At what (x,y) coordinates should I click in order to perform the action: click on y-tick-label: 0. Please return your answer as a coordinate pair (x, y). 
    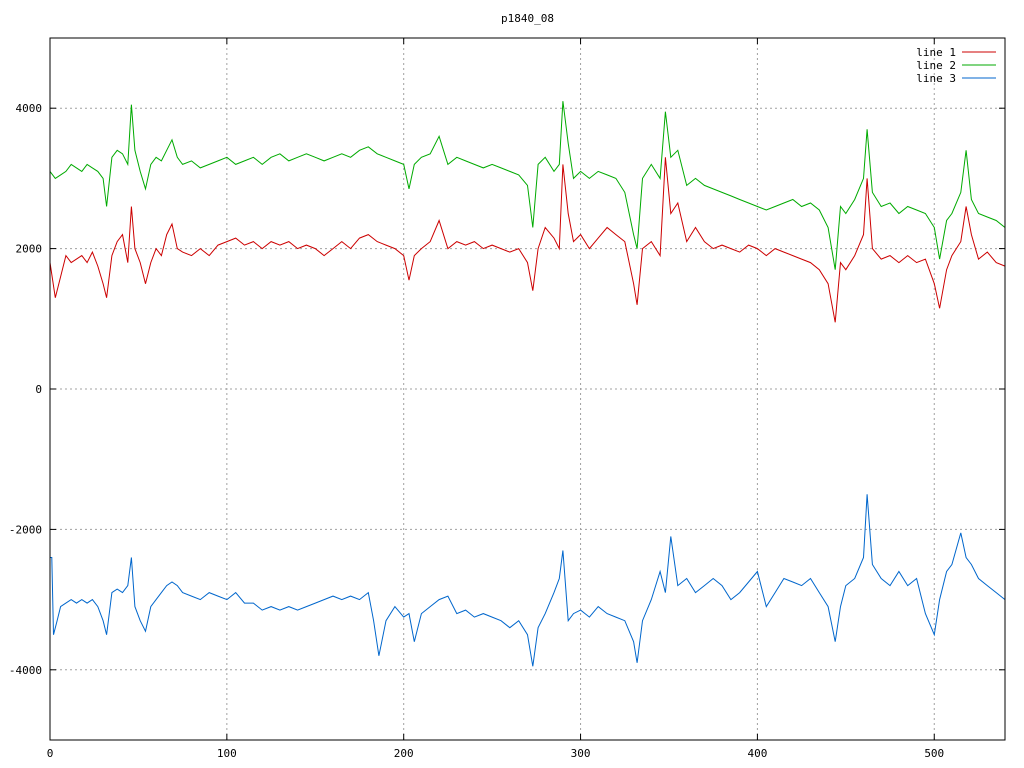
    Looking at the image, I should click on (38, 389).